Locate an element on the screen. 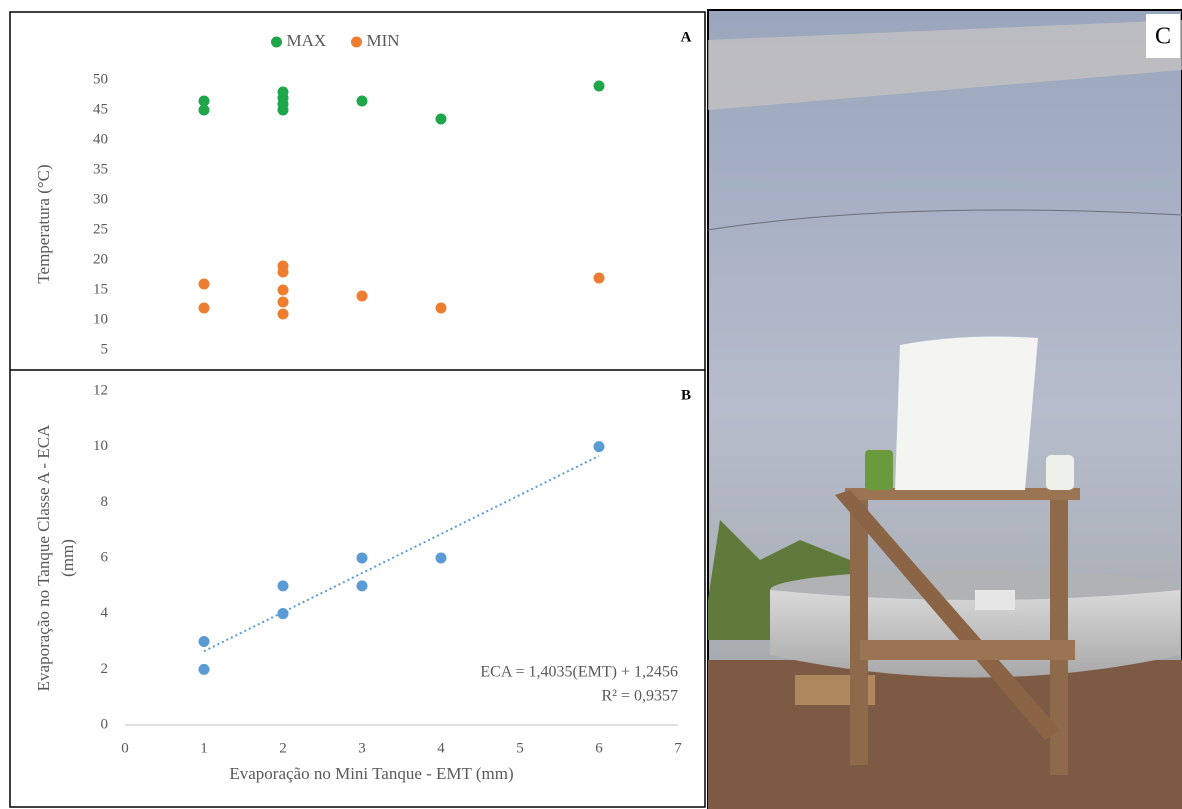 The image size is (1182, 809). x-tick-label: 0 is located at coordinates (125, 748).